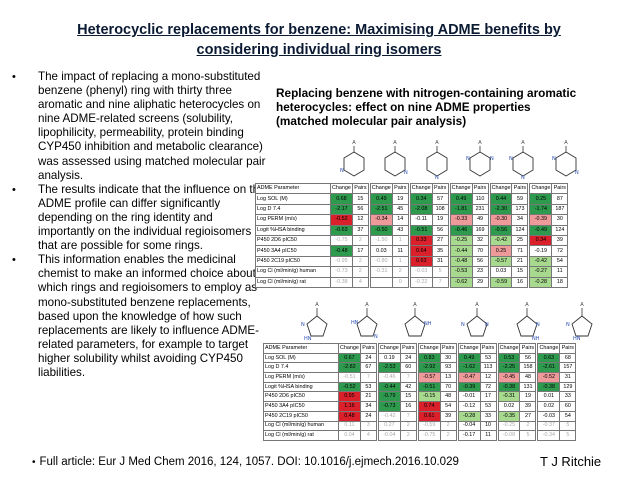 The width and height of the screenshot is (638, 478). Describe the element at coordinates (560, 240) in the screenshot. I see `pairs-count: 39` at that location.